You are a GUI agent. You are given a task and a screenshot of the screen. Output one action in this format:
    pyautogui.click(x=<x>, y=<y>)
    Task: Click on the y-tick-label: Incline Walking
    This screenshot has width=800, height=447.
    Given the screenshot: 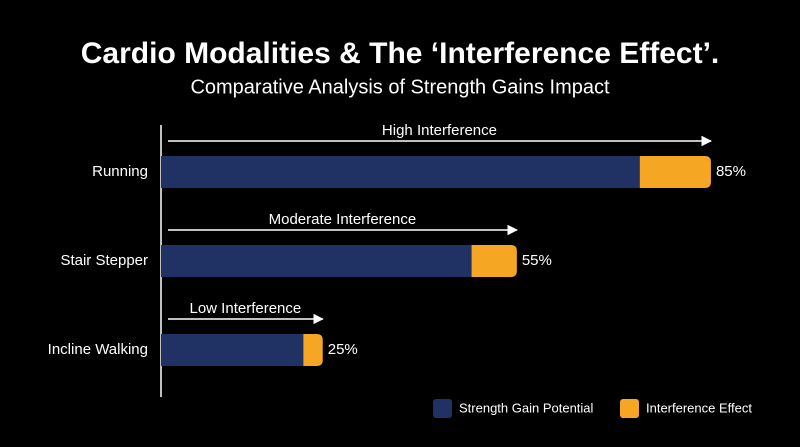 What is the action you would take?
    pyautogui.click(x=98, y=349)
    